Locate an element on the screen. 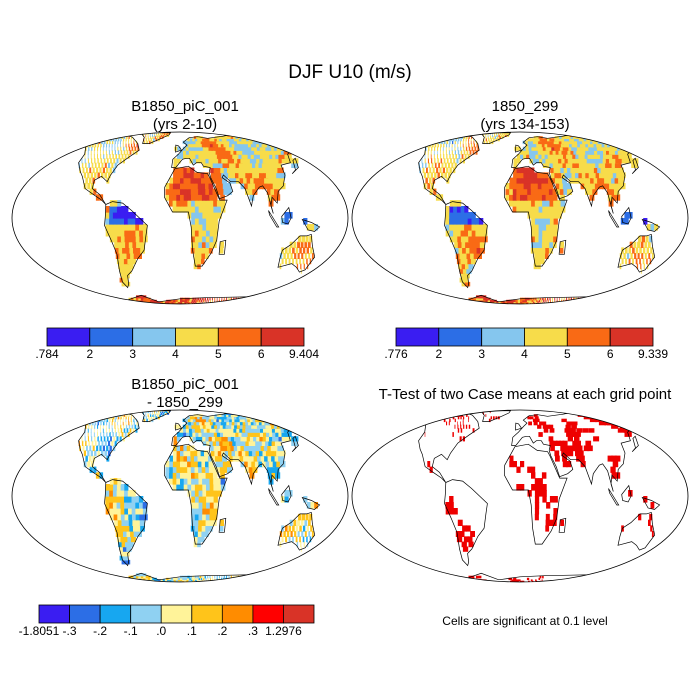 This screenshot has width=700, height=700. colorbar-tick-label: .1 is located at coordinates (191, 631).